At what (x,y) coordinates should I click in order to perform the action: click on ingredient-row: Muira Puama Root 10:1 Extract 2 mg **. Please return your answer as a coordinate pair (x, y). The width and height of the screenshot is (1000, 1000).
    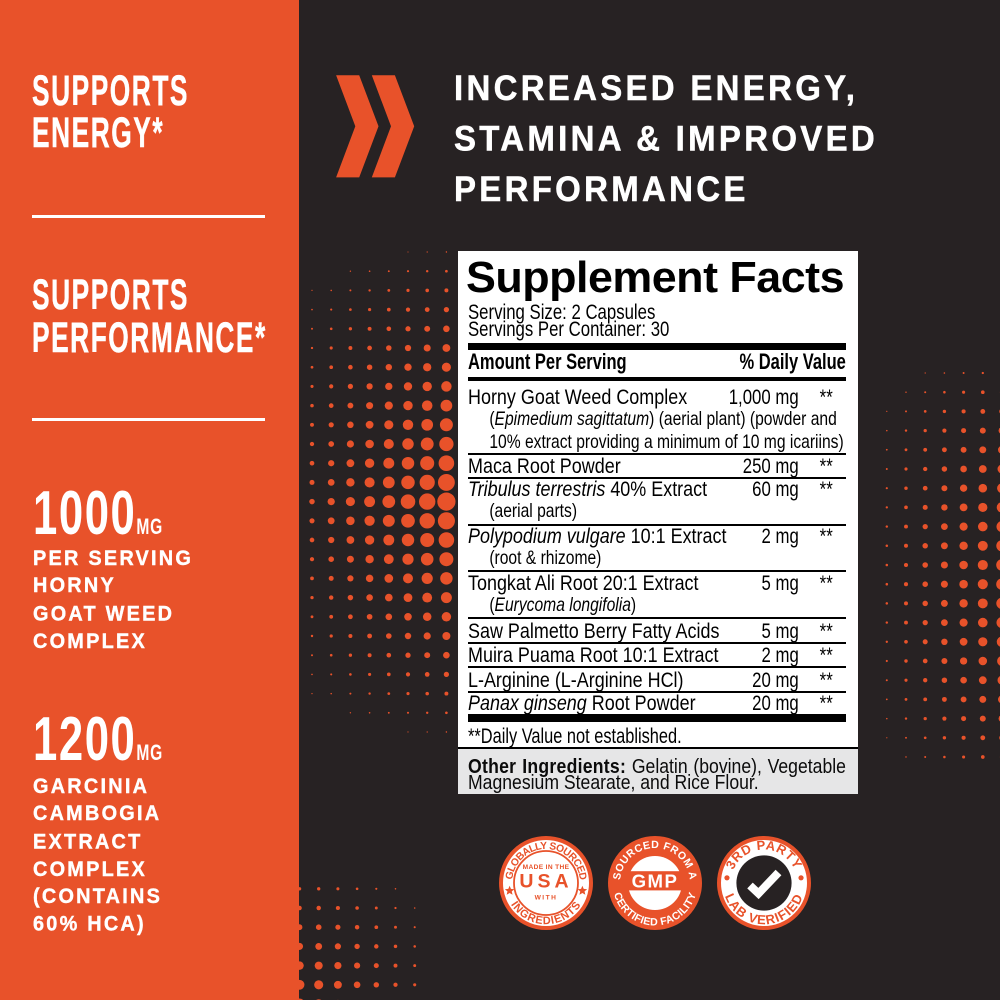
    Looking at the image, I should click on (657, 656).